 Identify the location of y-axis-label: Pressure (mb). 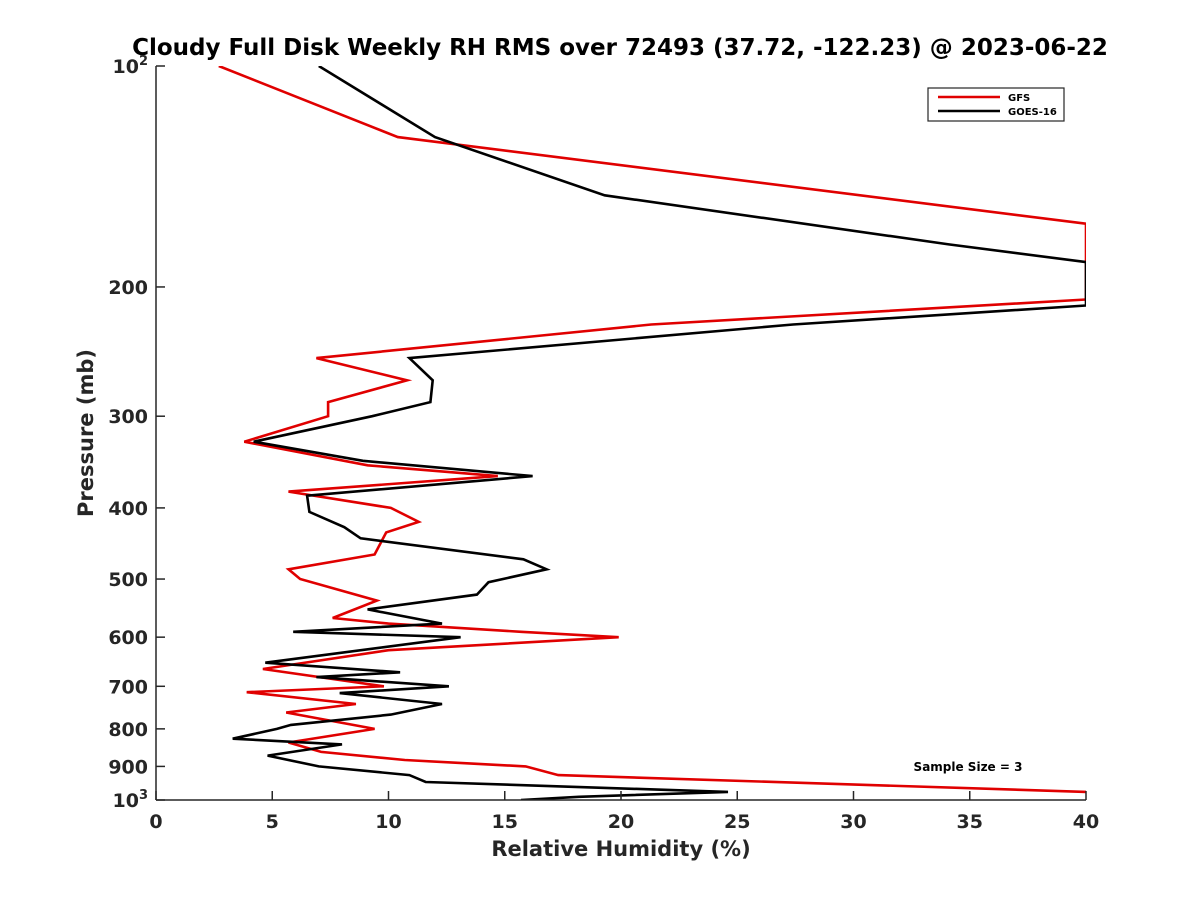
(86, 433).